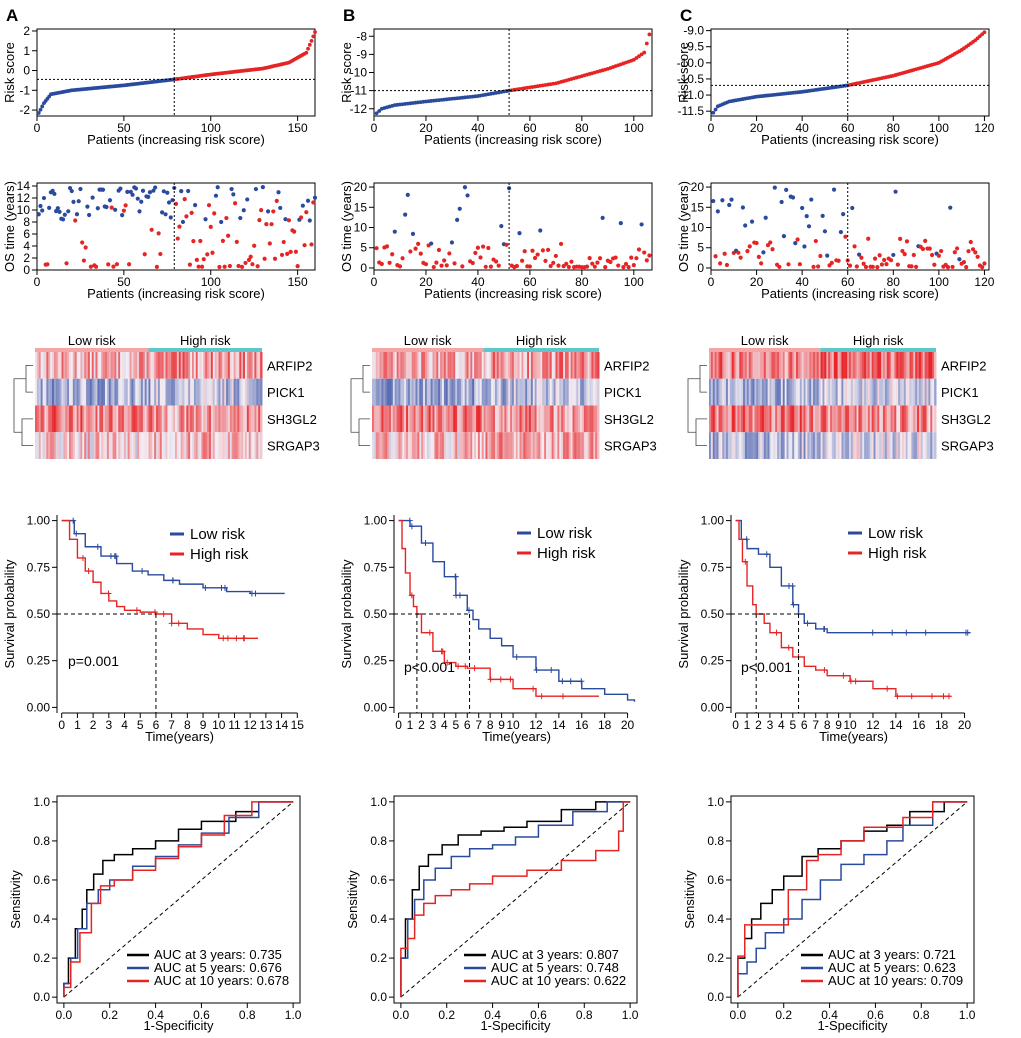  Describe the element at coordinates (376, 661) in the screenshot. I see `y-tick-label: 0.25` at that location.